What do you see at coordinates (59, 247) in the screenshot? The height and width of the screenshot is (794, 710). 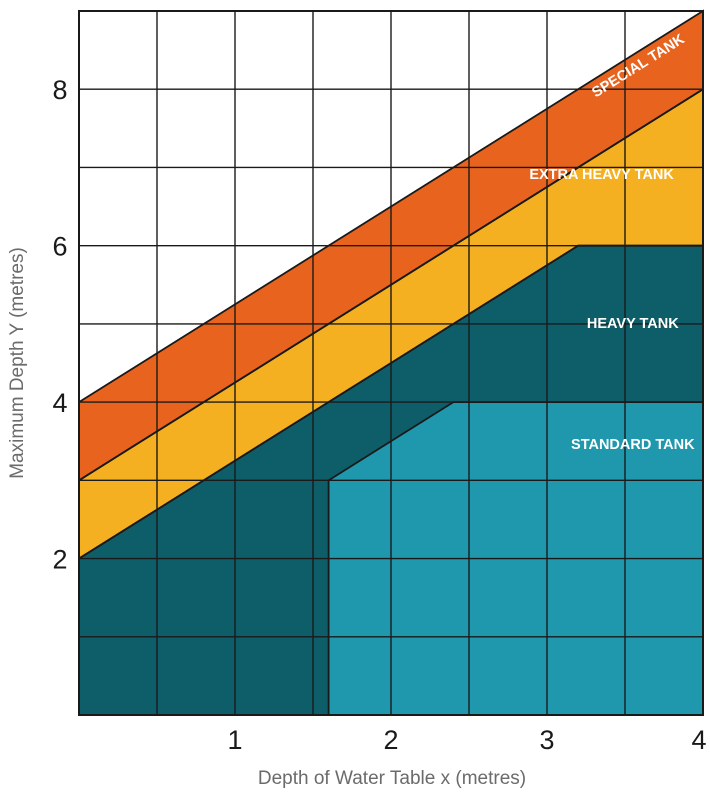 I see `y-tick-label: 6` at bounding box center [59, 247].